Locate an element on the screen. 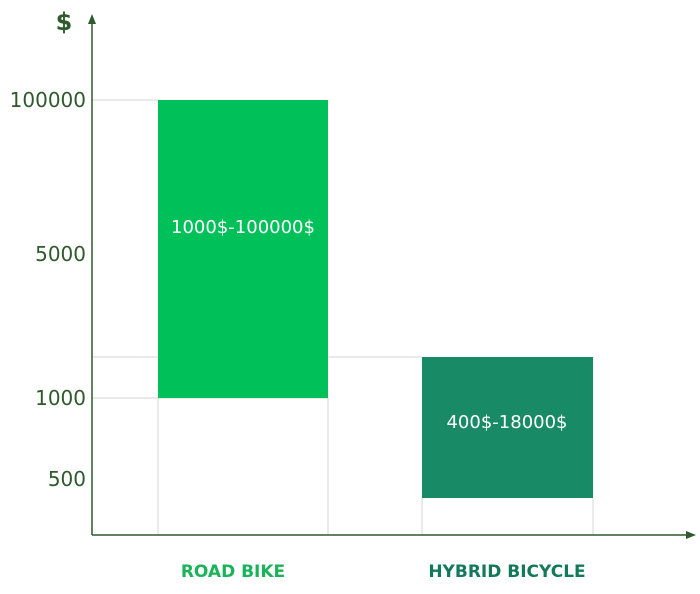 This screenshot has width=700, height=594. y-axis-label: $ is located at coordinates (64, 22).